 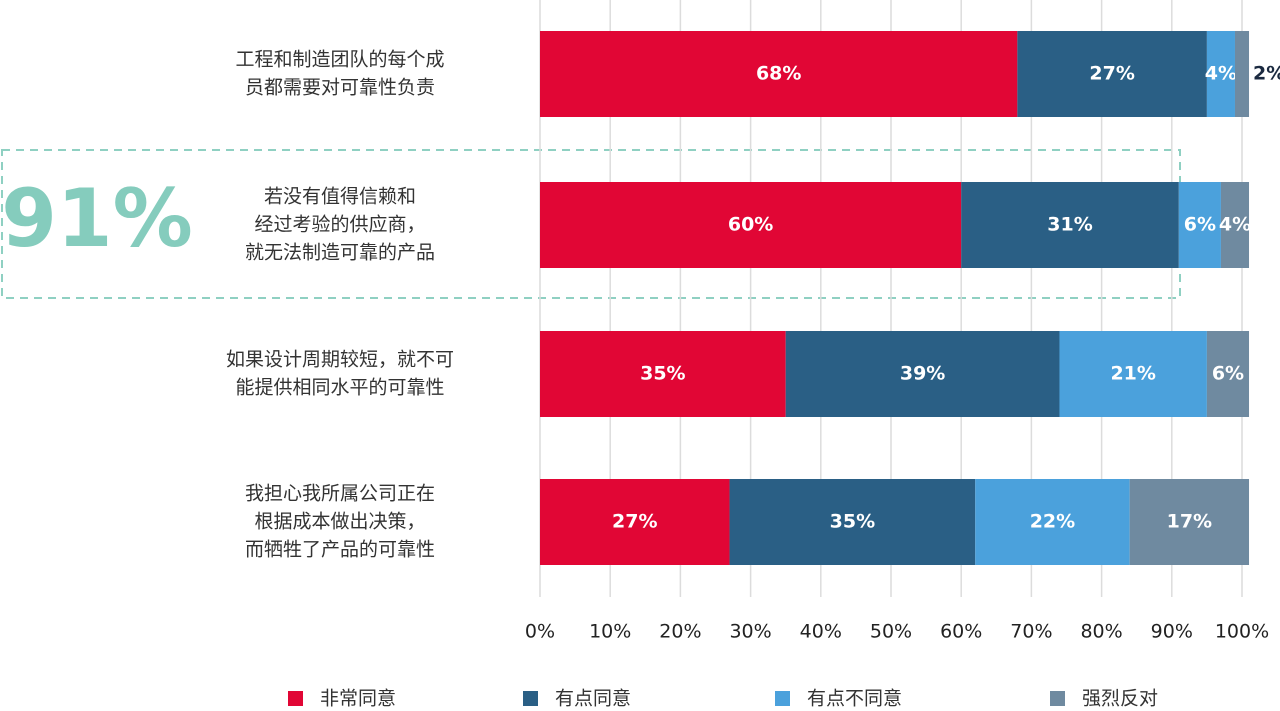 I want to click on x-tick-label: 50%, so click(x=891, y=632).